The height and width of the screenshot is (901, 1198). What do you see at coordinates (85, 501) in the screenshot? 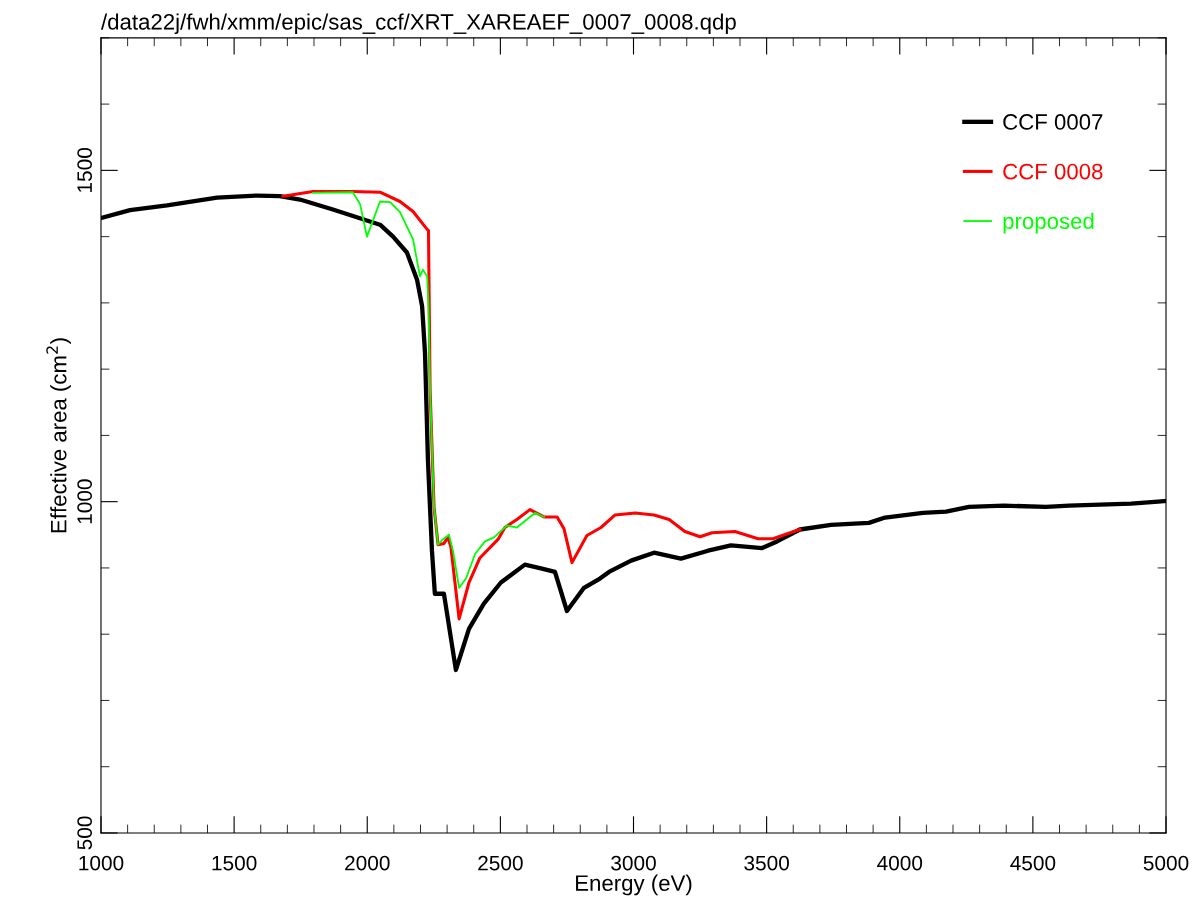
I see `y-tick-label: 1000` at bounding box center [85, 501].